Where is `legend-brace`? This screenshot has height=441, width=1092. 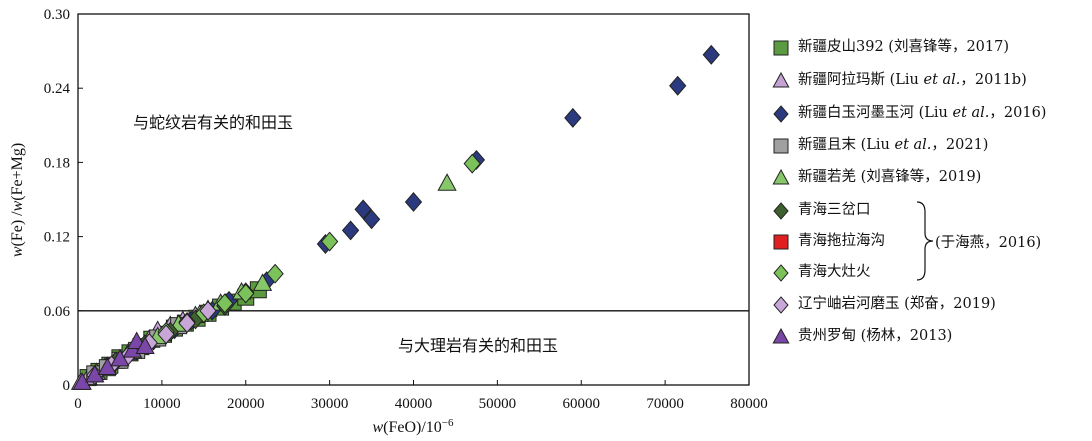 legend-brace is located at coordinates (925, 241).